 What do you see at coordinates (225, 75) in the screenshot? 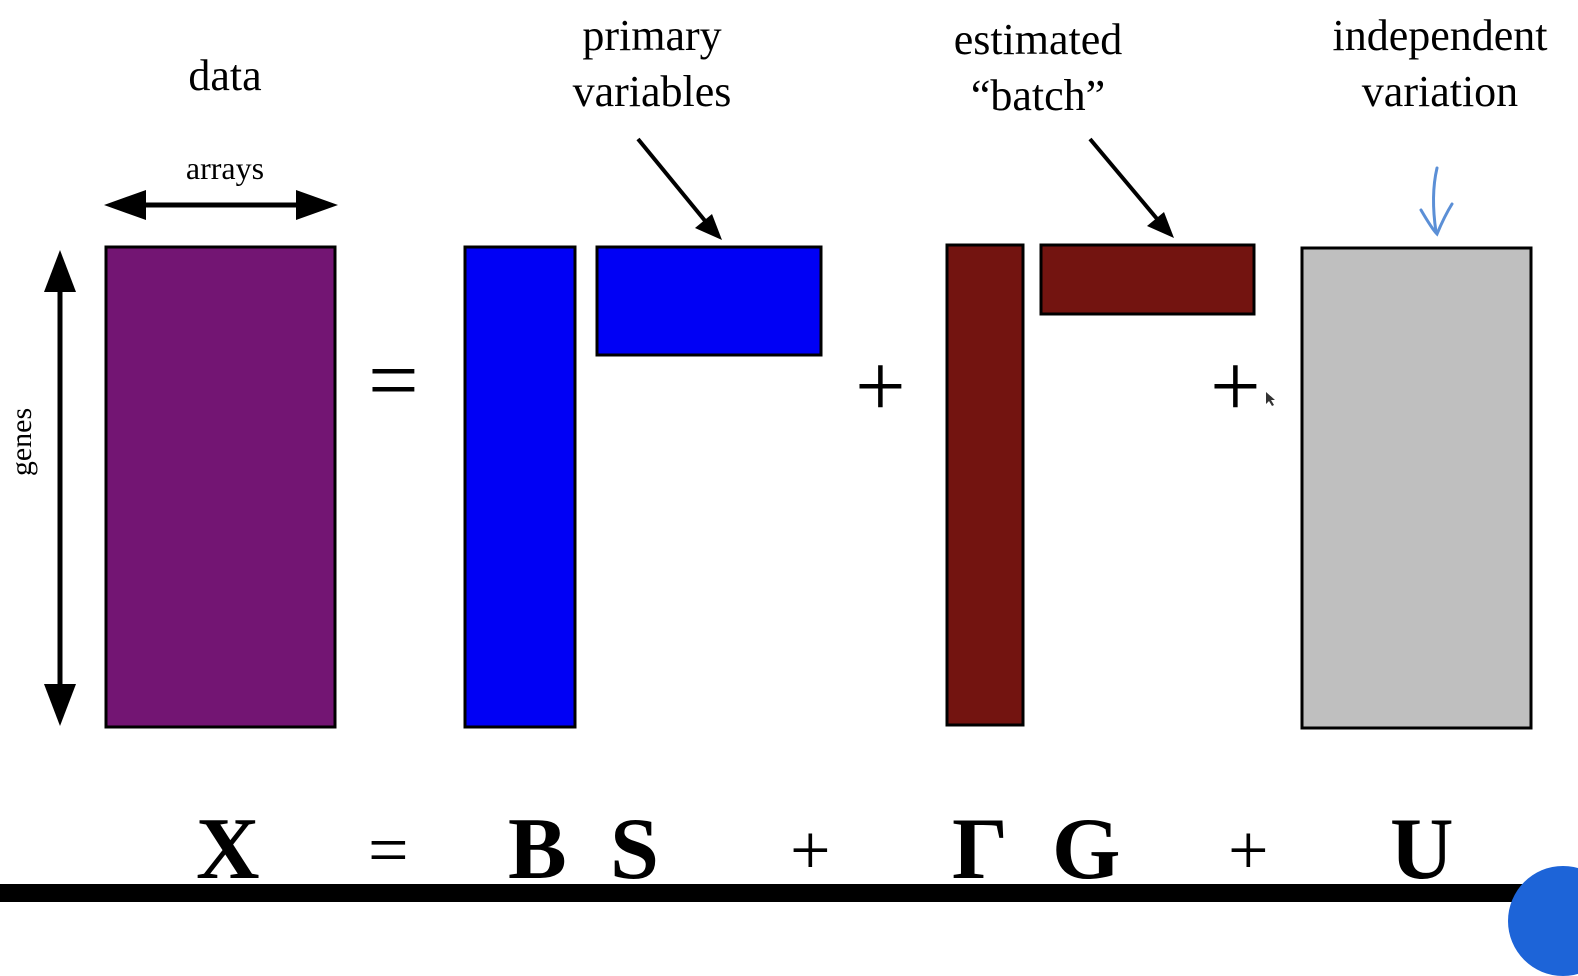
I see `label-data: data` at bounding box center [225, 75].